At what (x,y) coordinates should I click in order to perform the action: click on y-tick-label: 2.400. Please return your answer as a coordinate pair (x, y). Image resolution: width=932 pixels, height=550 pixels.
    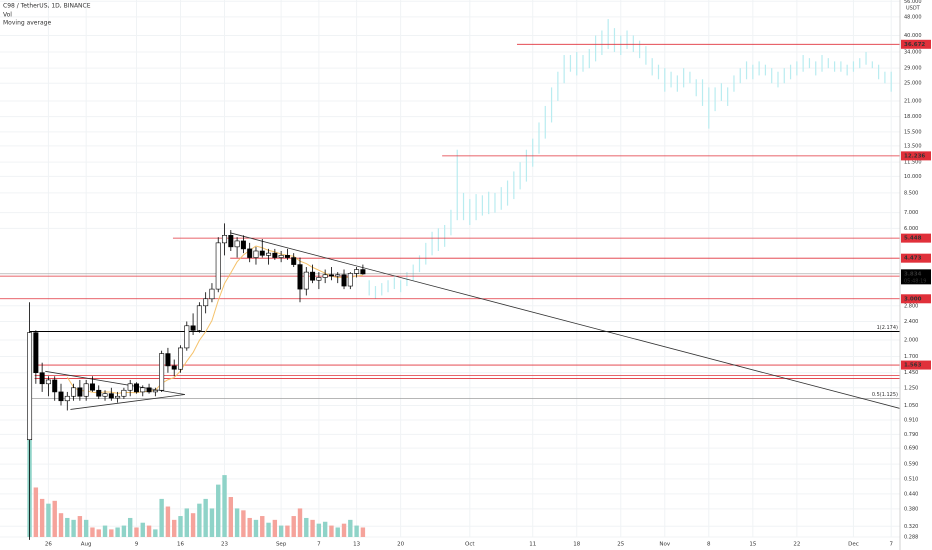
    Looking at the image, I should click on (911, 322).